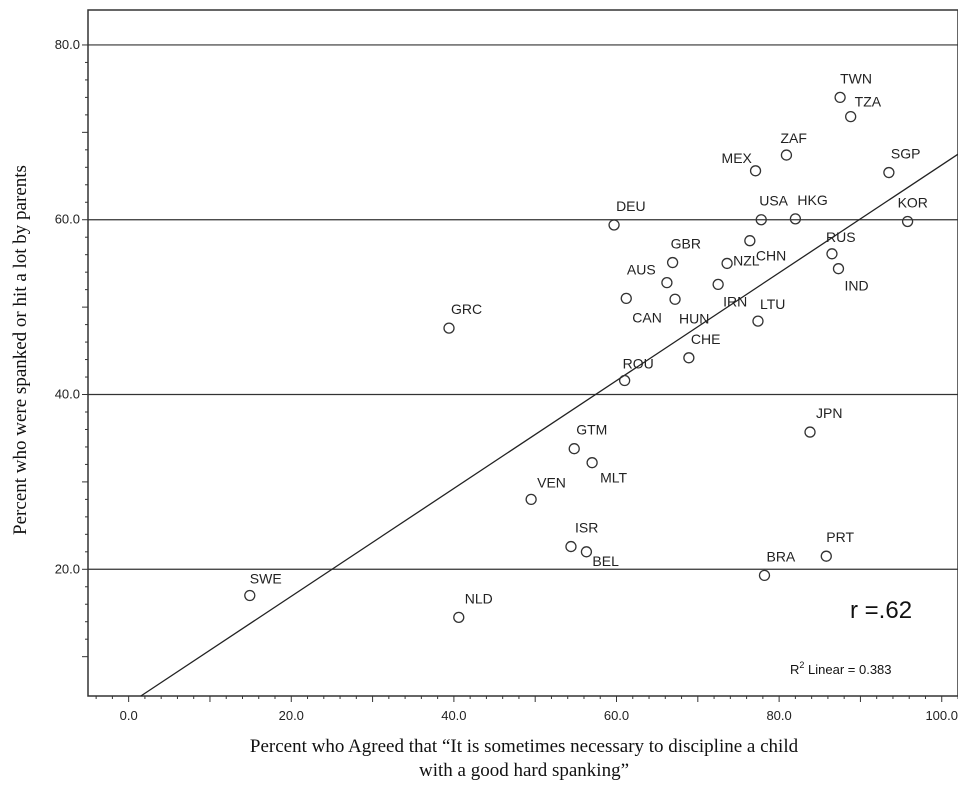 This screenshot has height=786, width=958. I want to click on point-sgp, so click(889, 172).